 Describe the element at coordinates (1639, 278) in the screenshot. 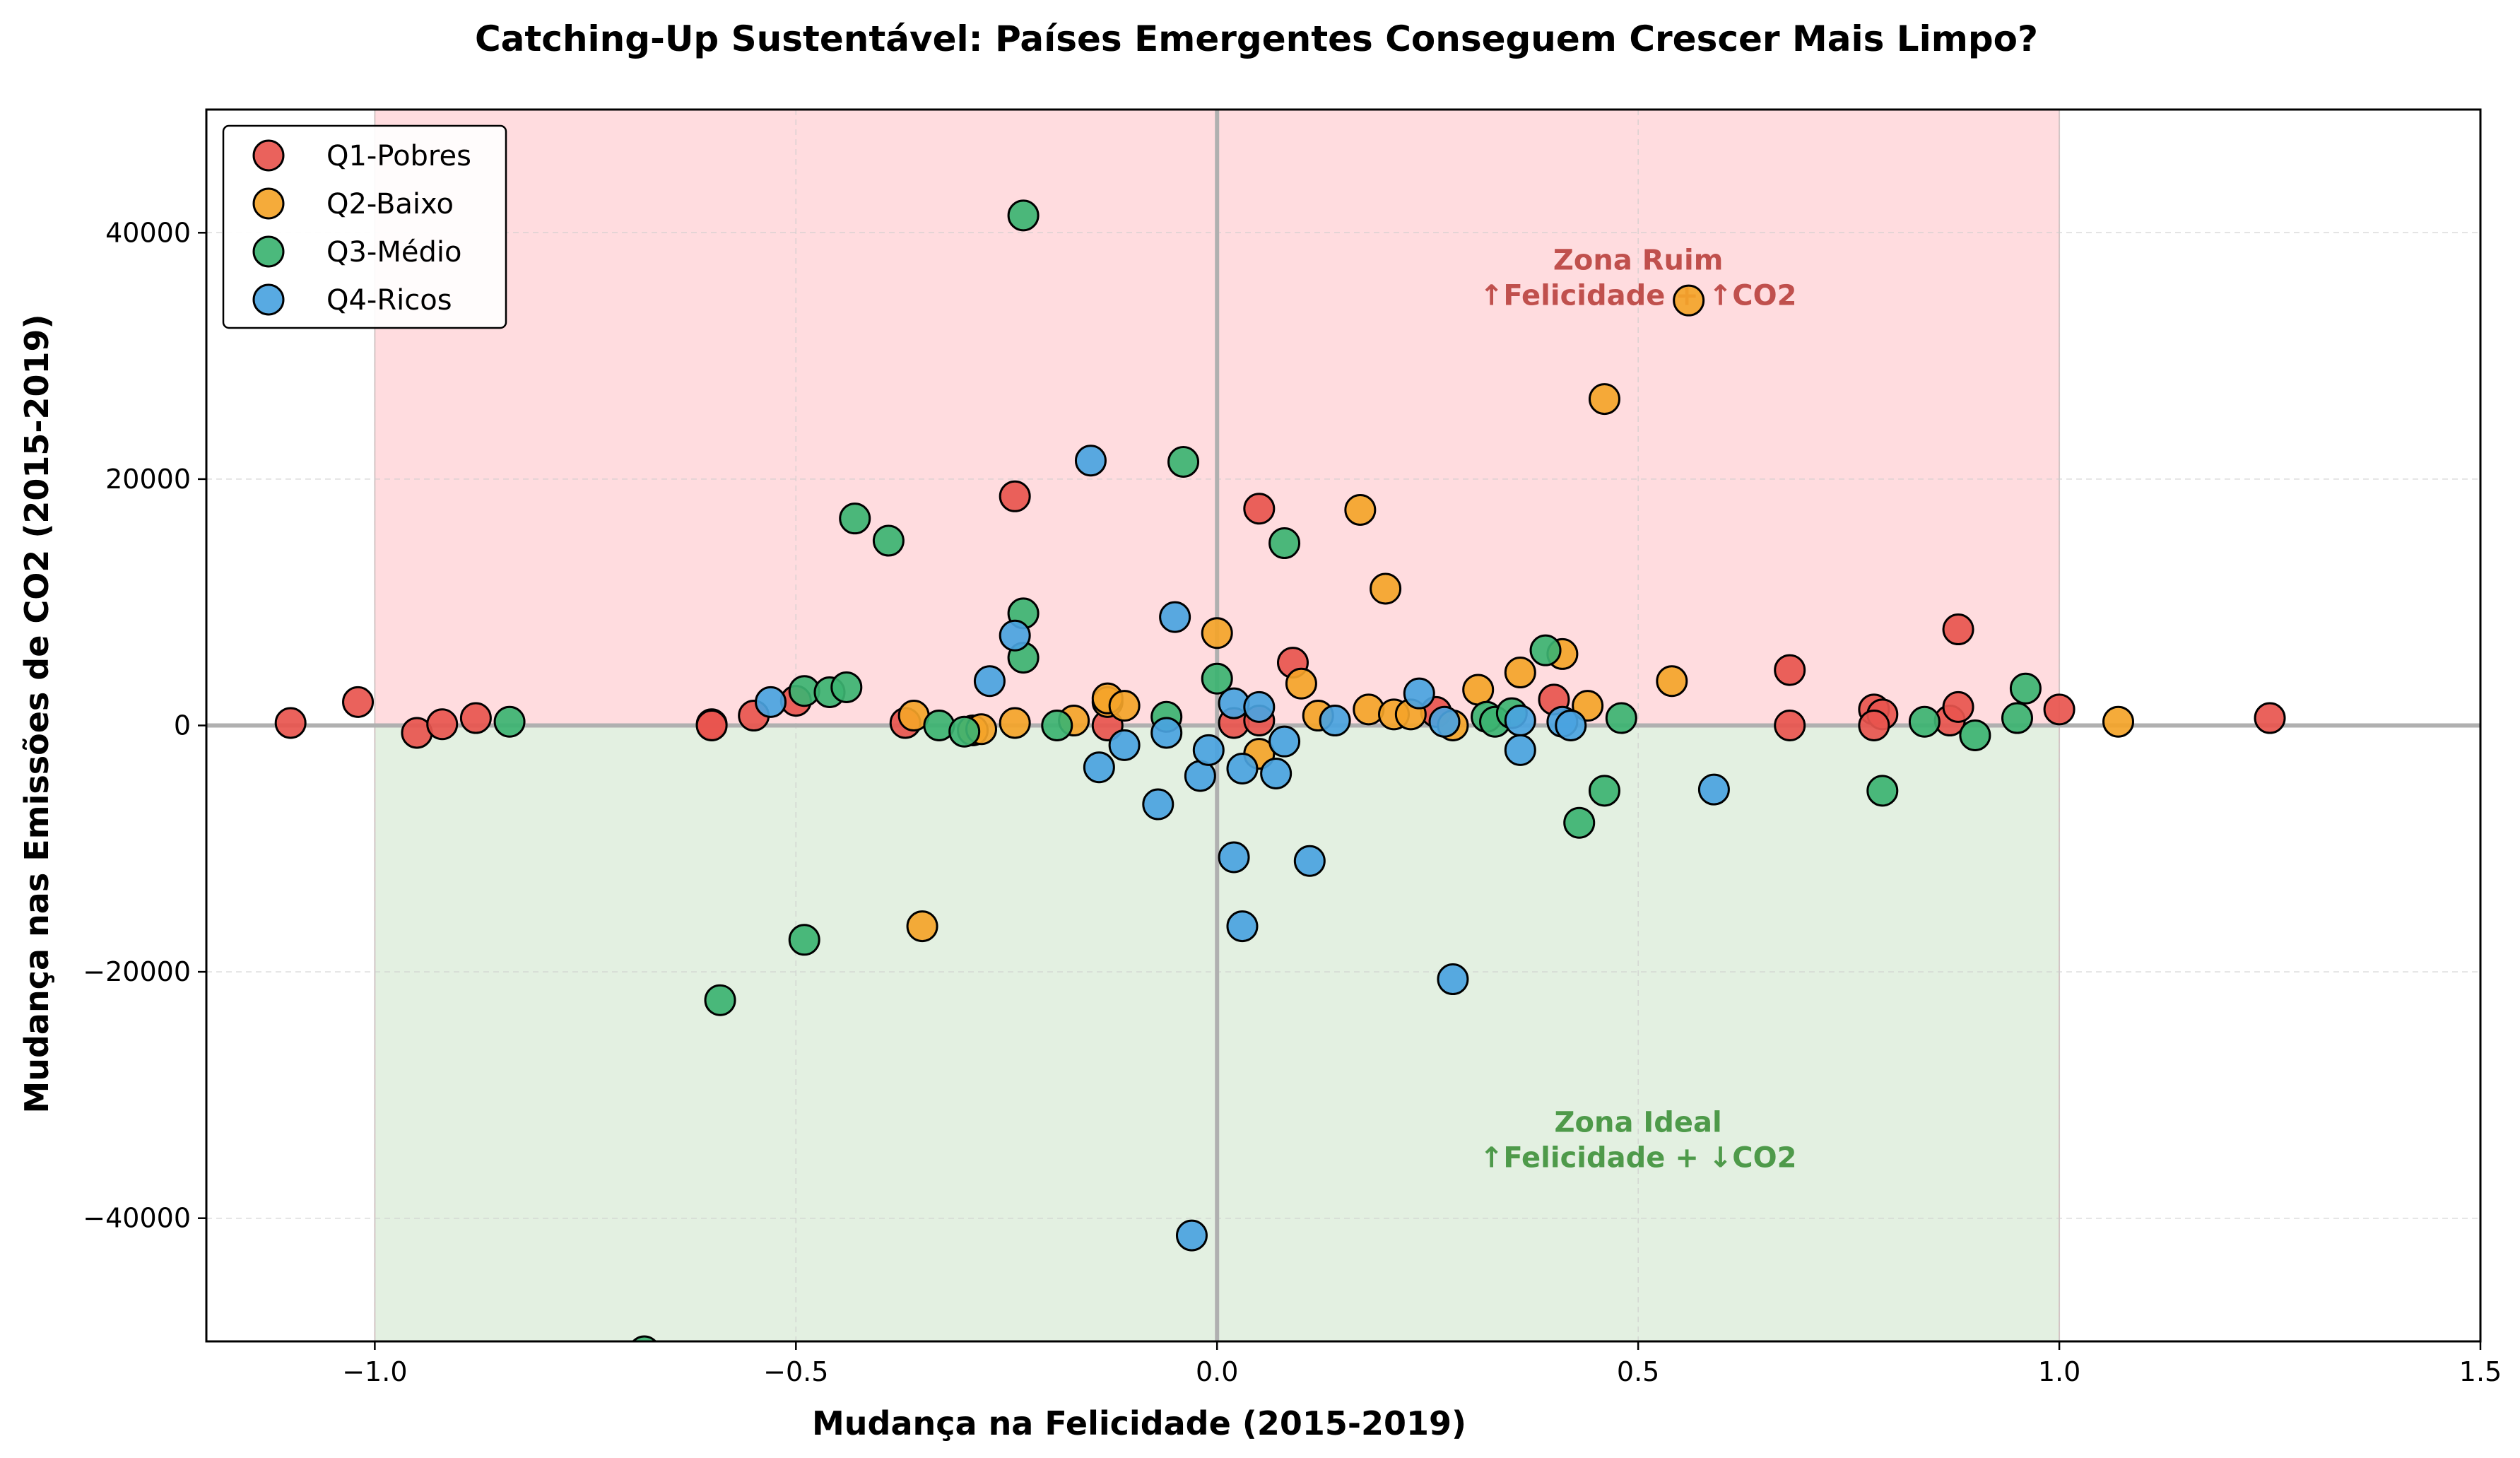

I see `bad-zone-annotation: Zona Ruim ↑Felicidade + ↑CO2` at that location.